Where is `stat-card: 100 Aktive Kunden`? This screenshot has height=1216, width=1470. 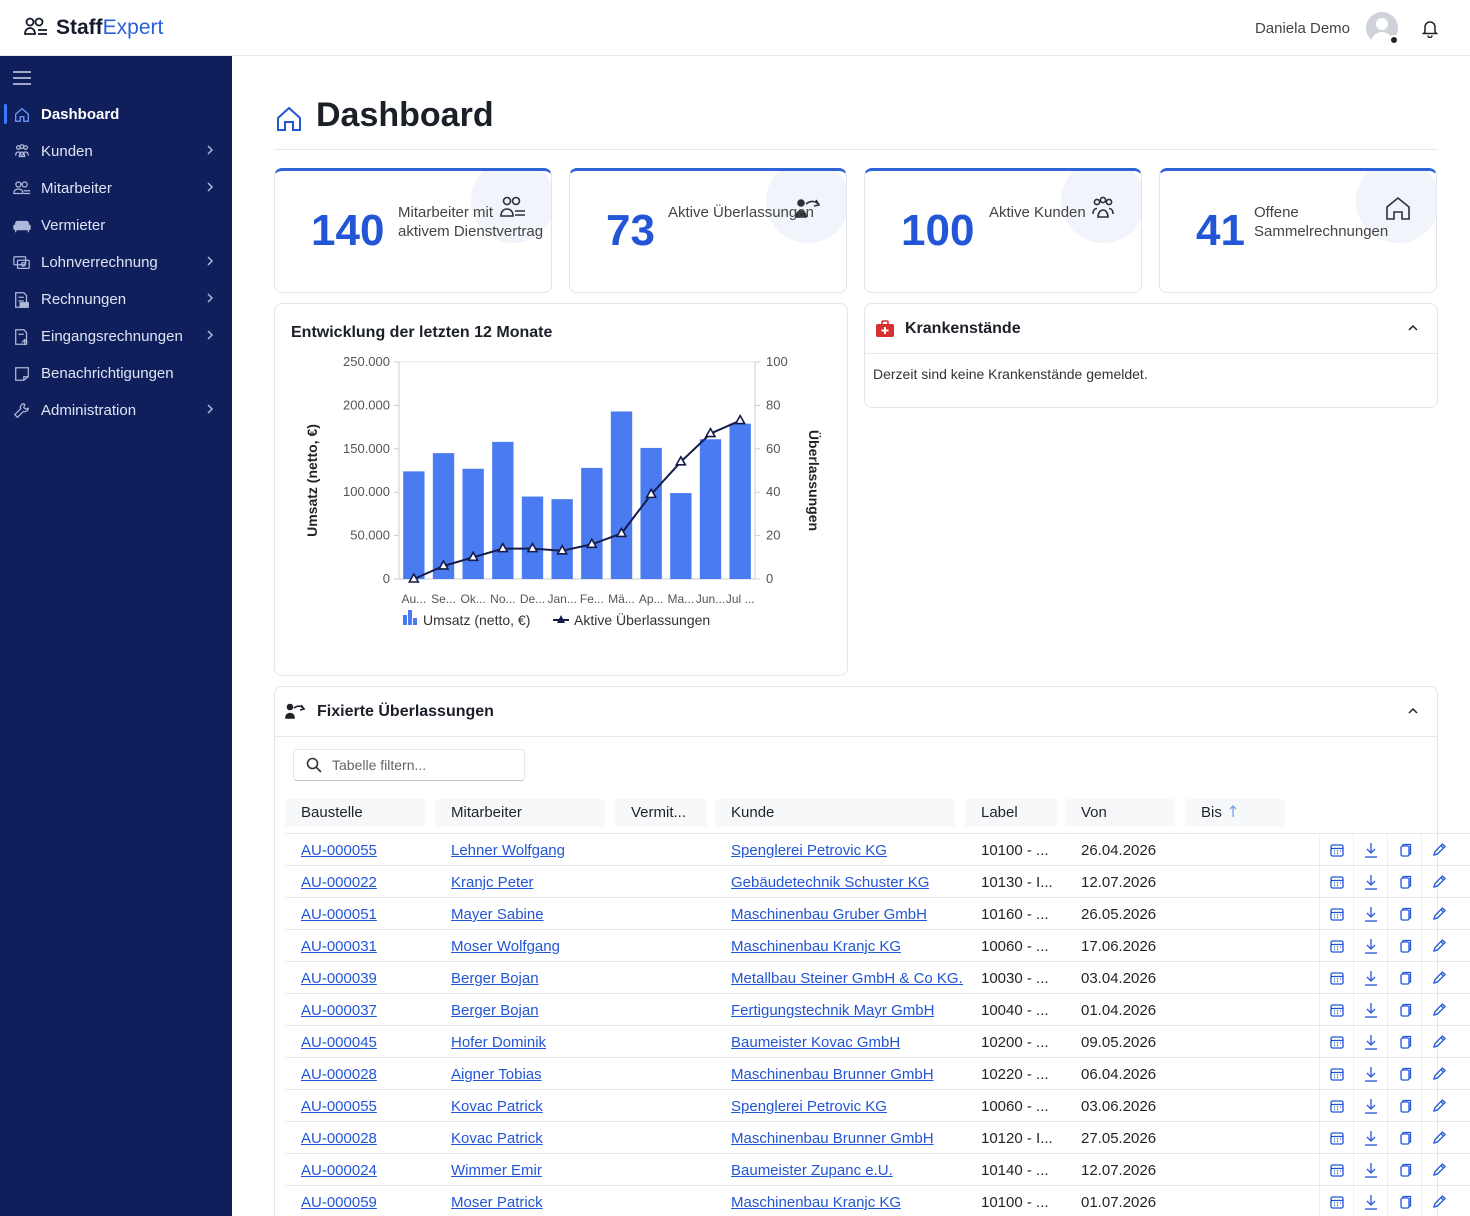 stat-card: 100 Aktive Kunden is located at coordinates (1003, 230).